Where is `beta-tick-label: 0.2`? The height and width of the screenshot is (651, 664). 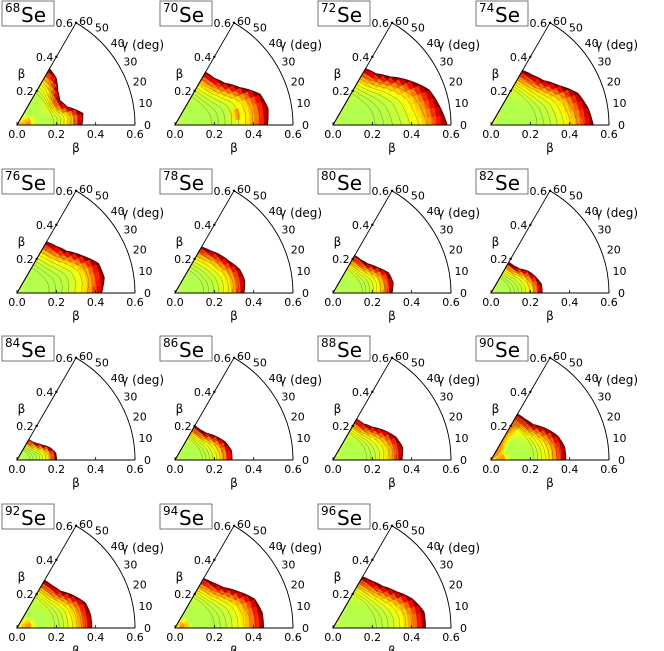
beta-tick-label: 0.2 is located at coordinates (57, 469).